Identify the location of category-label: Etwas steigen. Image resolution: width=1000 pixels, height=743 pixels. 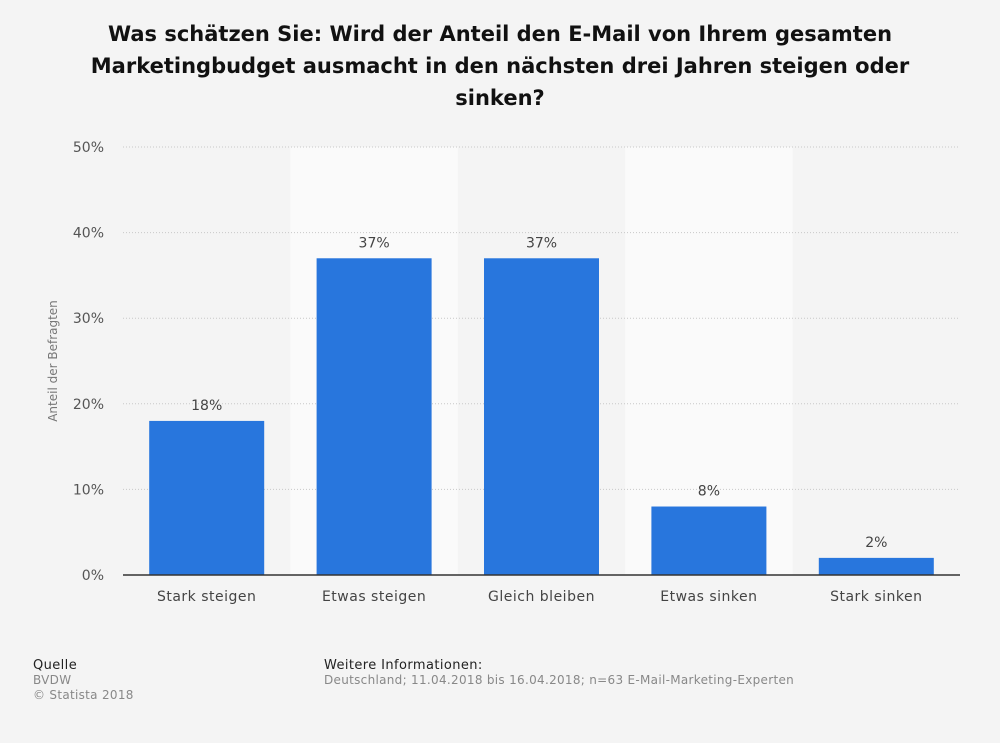
(374, 597).